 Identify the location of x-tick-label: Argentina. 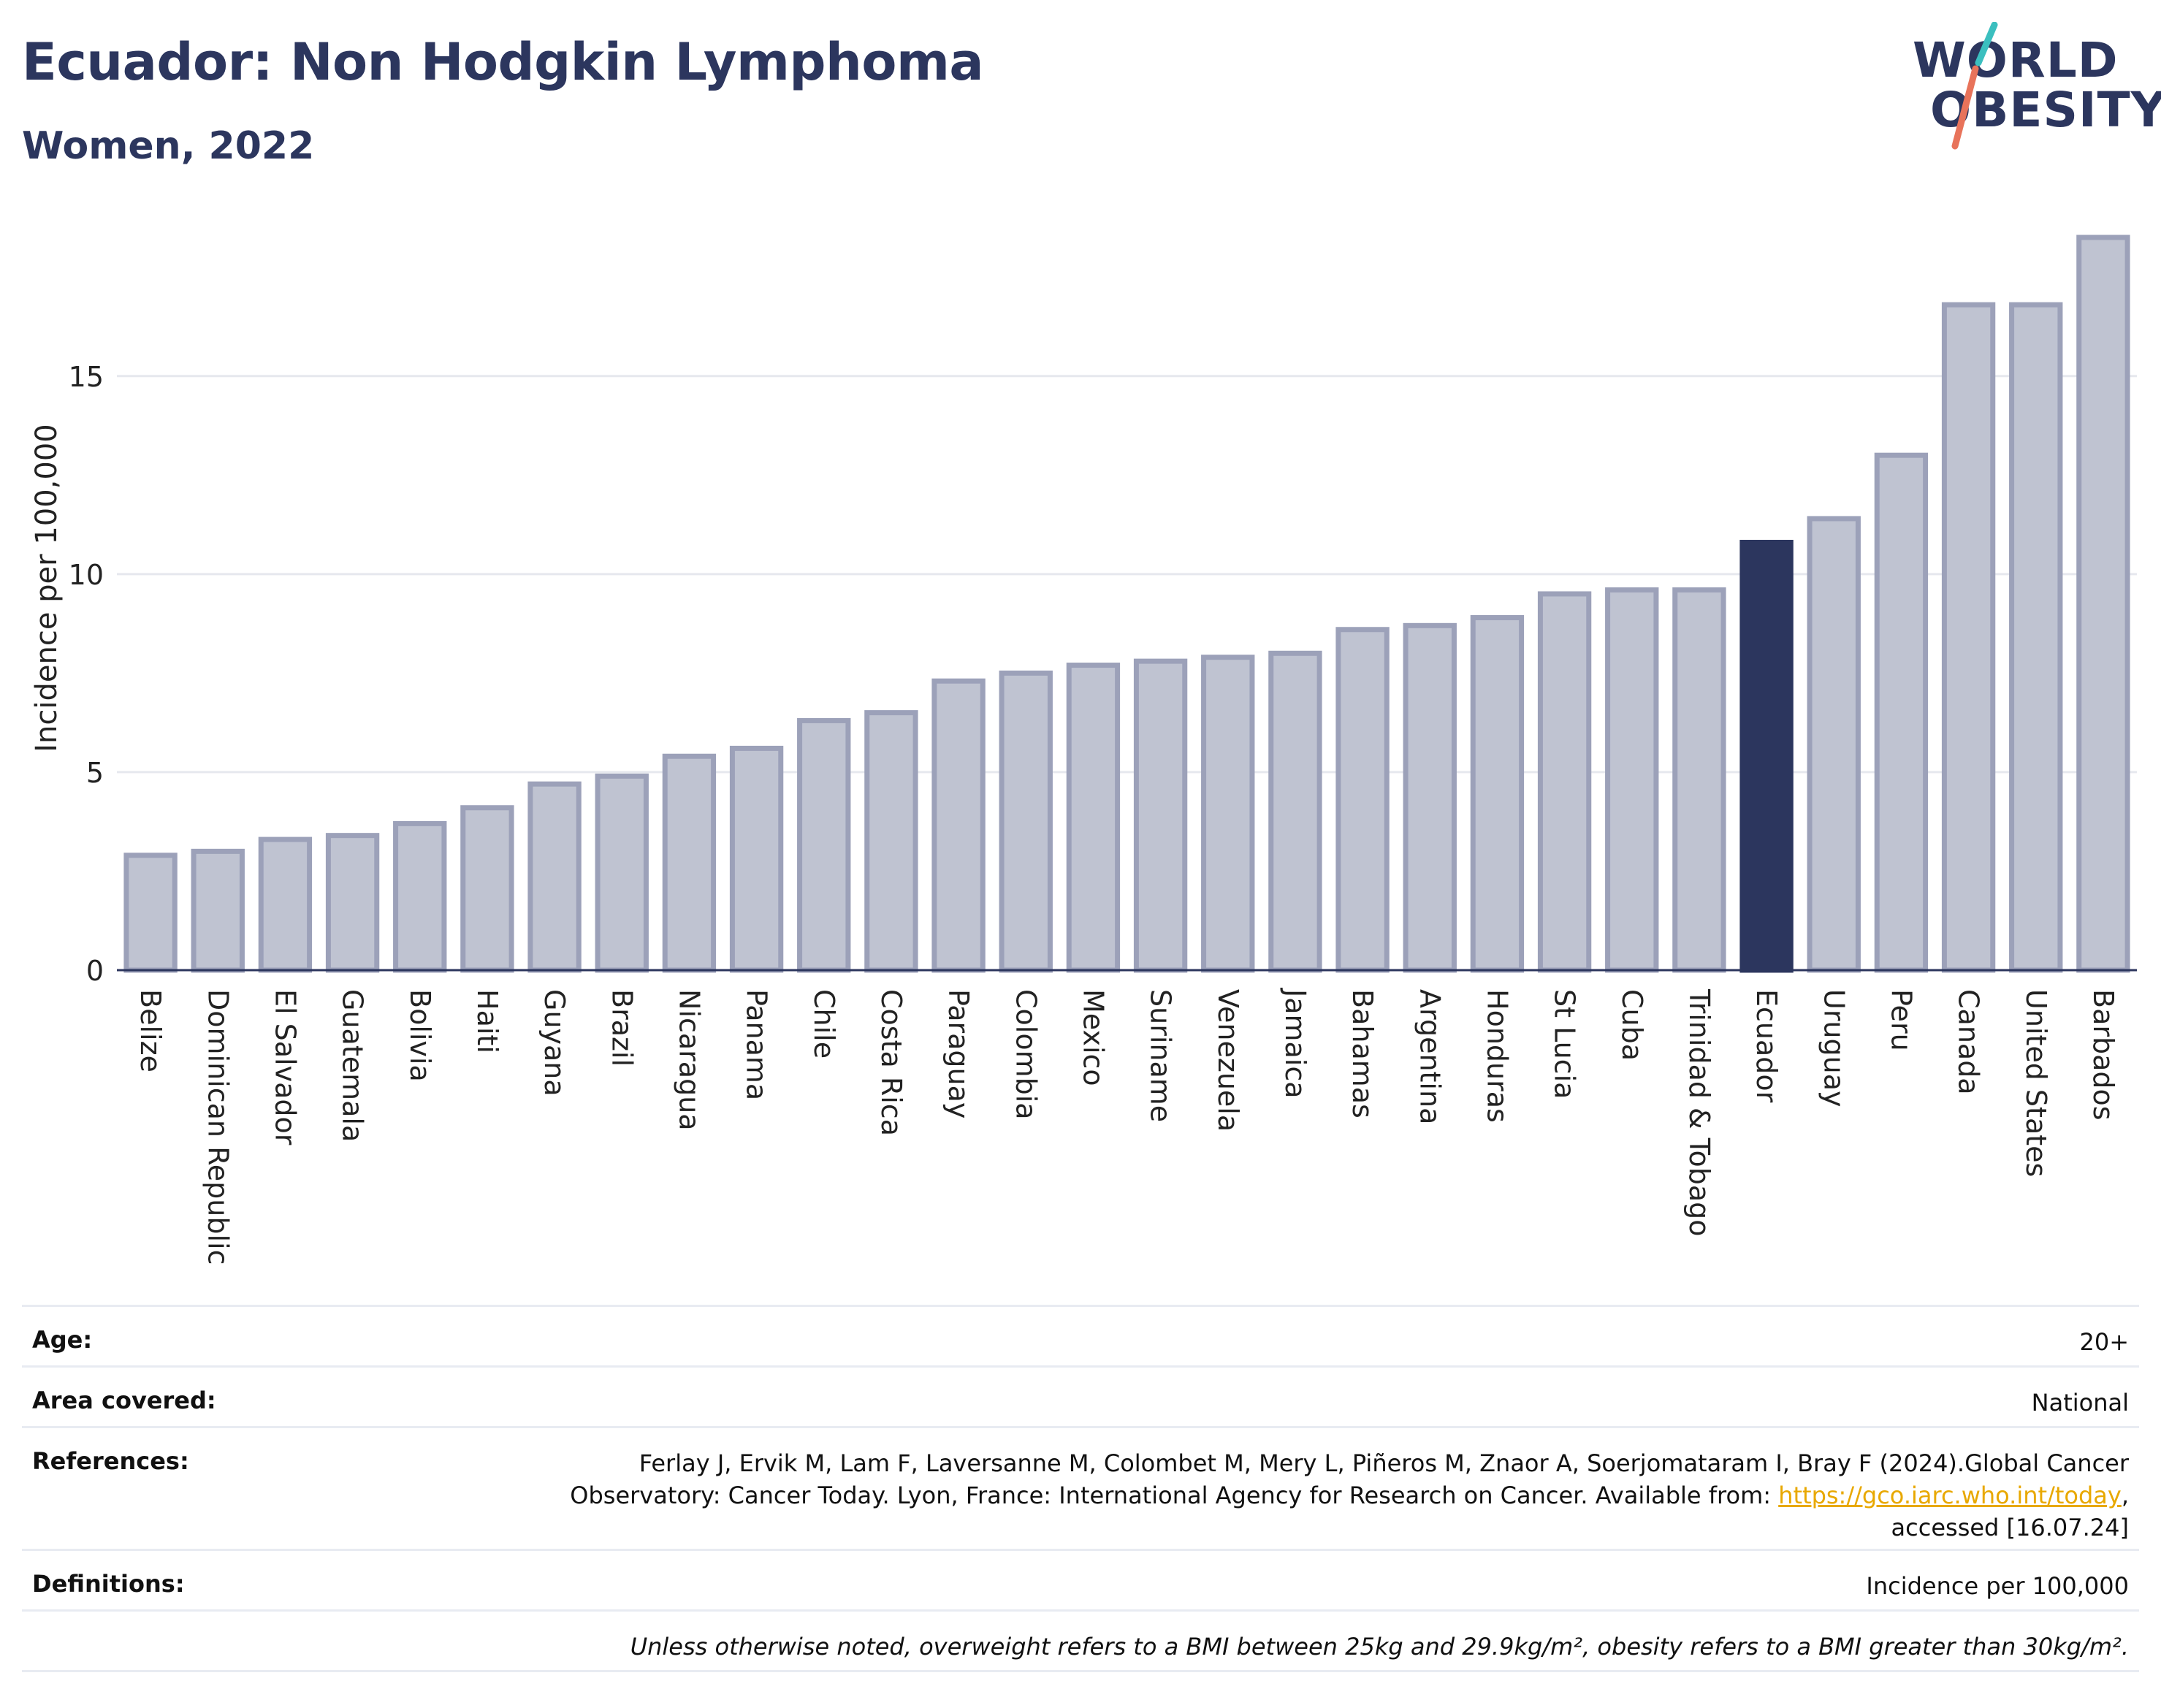
(1430, 1056).